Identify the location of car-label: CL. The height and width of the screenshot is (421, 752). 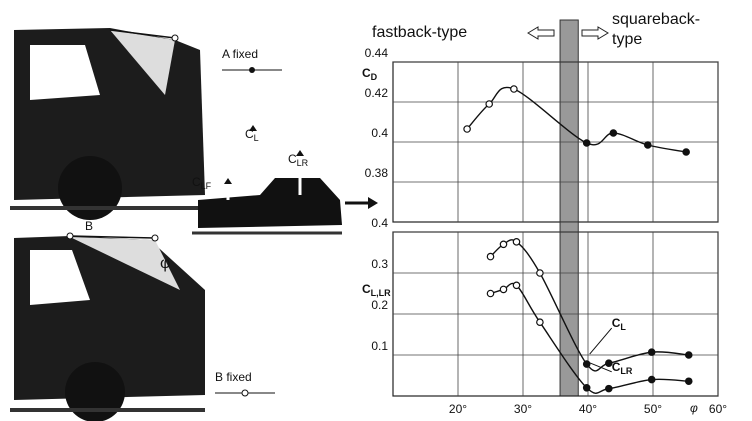
(252, 135).